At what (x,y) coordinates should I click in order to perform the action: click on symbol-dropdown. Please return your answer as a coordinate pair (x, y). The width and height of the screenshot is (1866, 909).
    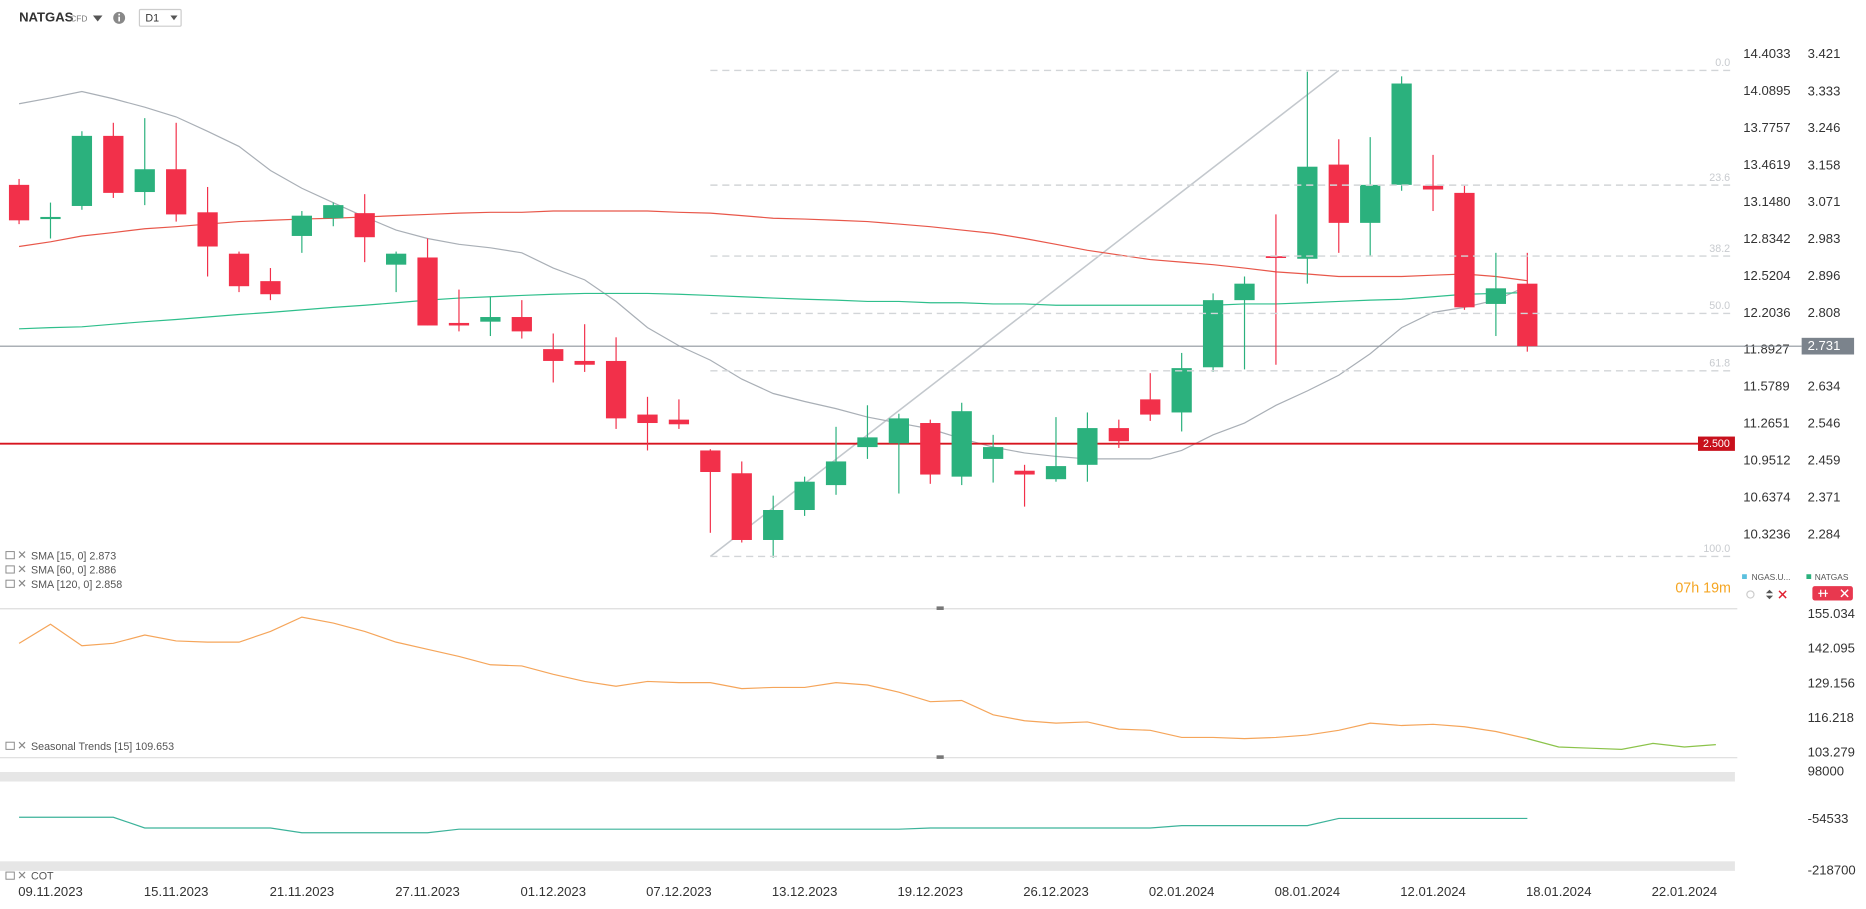
    Looking at the image, I should click on (97, 18).